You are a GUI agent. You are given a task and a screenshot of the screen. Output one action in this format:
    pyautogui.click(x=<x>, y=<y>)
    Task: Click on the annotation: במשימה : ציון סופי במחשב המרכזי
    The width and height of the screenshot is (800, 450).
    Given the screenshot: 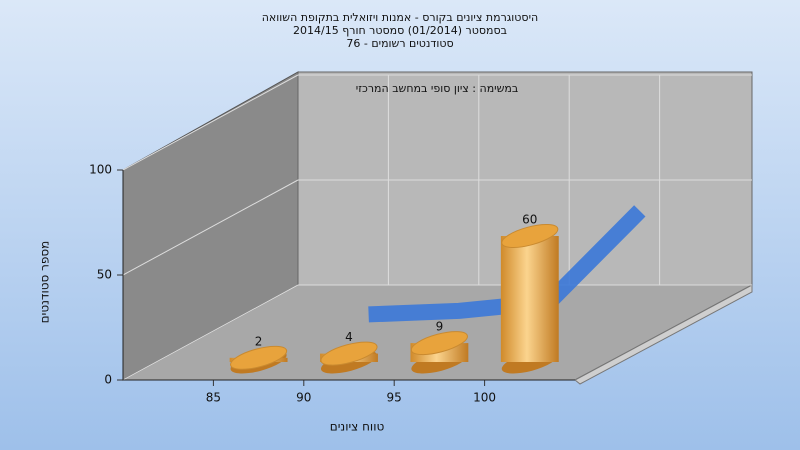 What is the action you would take?
    pyautogui.click(x=437, y=88)
    